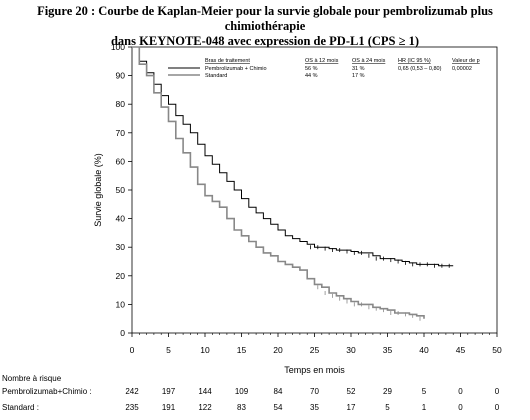  Describe the element at coordinates (358, 69) in the screenshot. I see `legend-os24: 31 %` at that location.